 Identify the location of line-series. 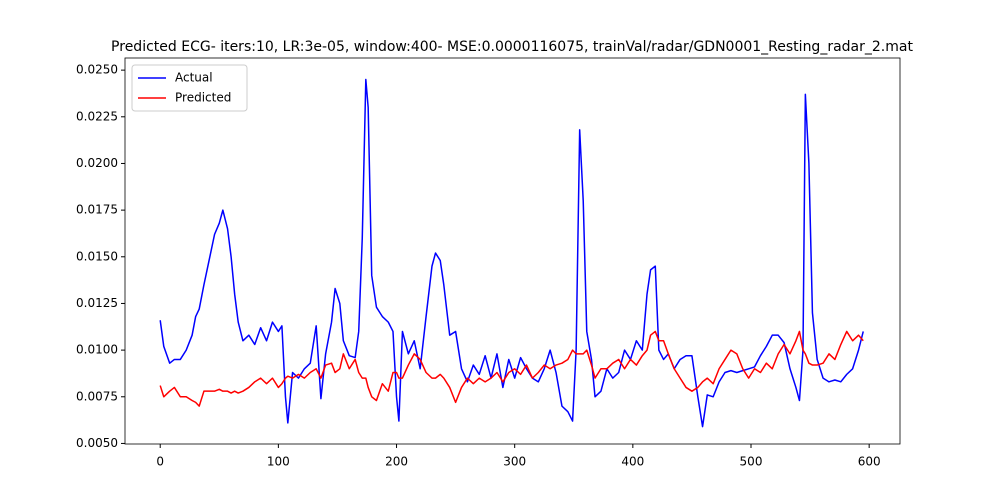
(511, 368).